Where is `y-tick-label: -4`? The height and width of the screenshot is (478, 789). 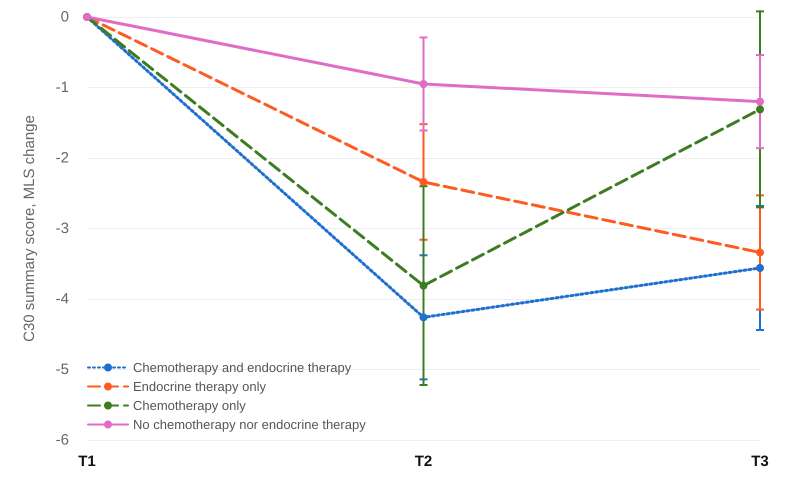
y-tick-label: -4 is located at coordinates (62, 299).